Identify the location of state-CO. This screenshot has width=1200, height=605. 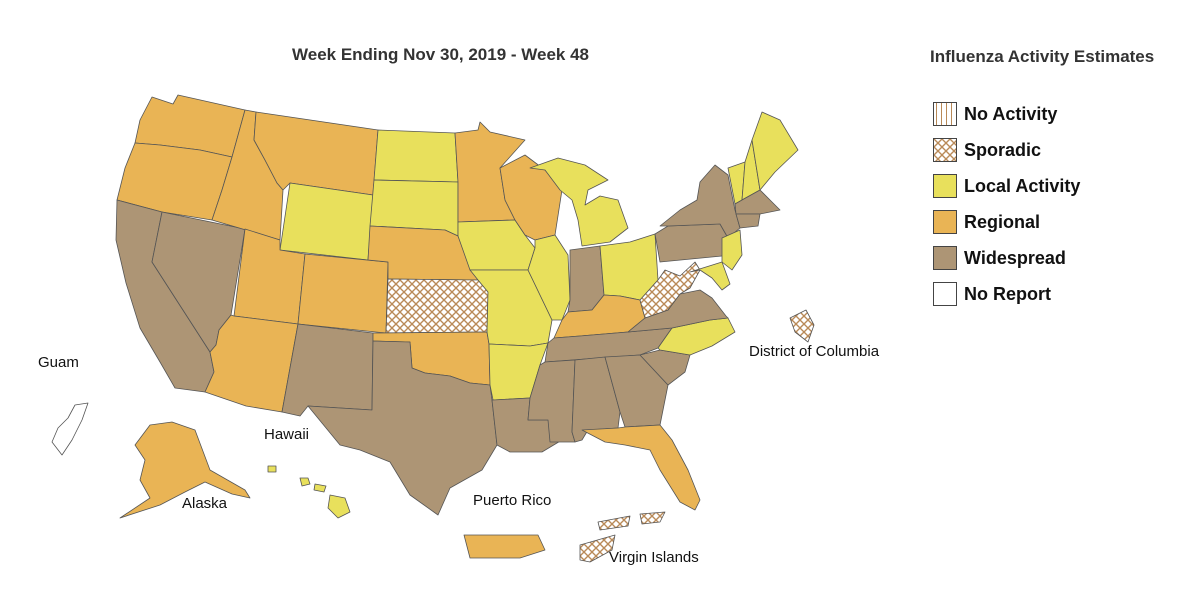
(343, 293).